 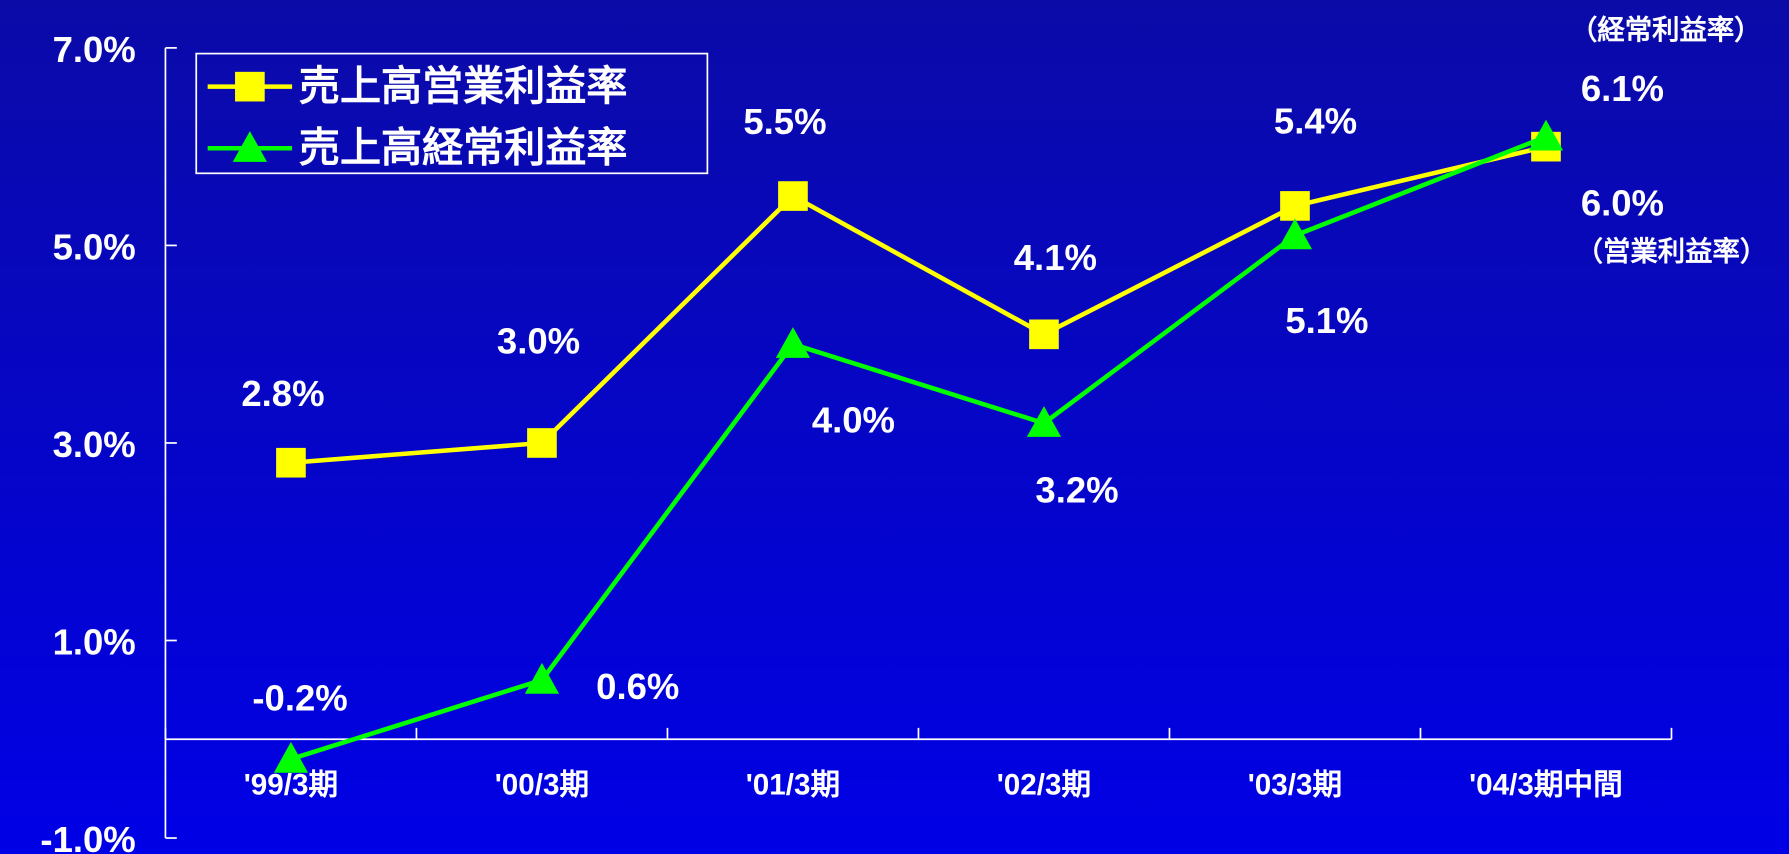 I want to click on x-tick-label: '02/3期, so click(x=1044, y=785).